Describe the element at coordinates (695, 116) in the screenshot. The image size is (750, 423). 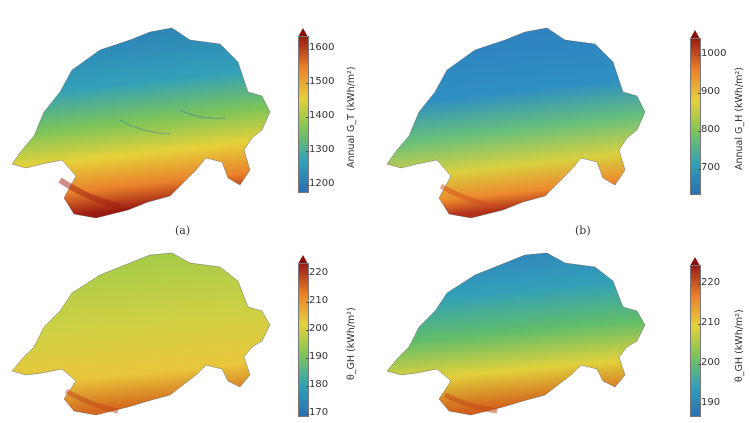
I see `colorbar-gradient-b` at that location.